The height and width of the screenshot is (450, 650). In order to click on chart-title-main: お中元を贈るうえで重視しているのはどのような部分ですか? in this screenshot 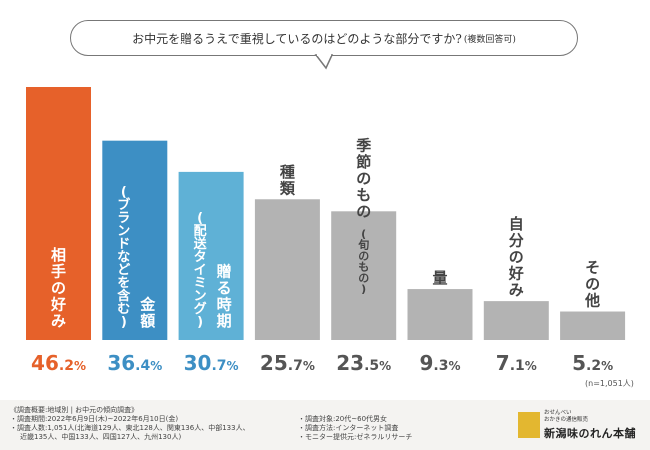, I will do `click(297, 38)`.